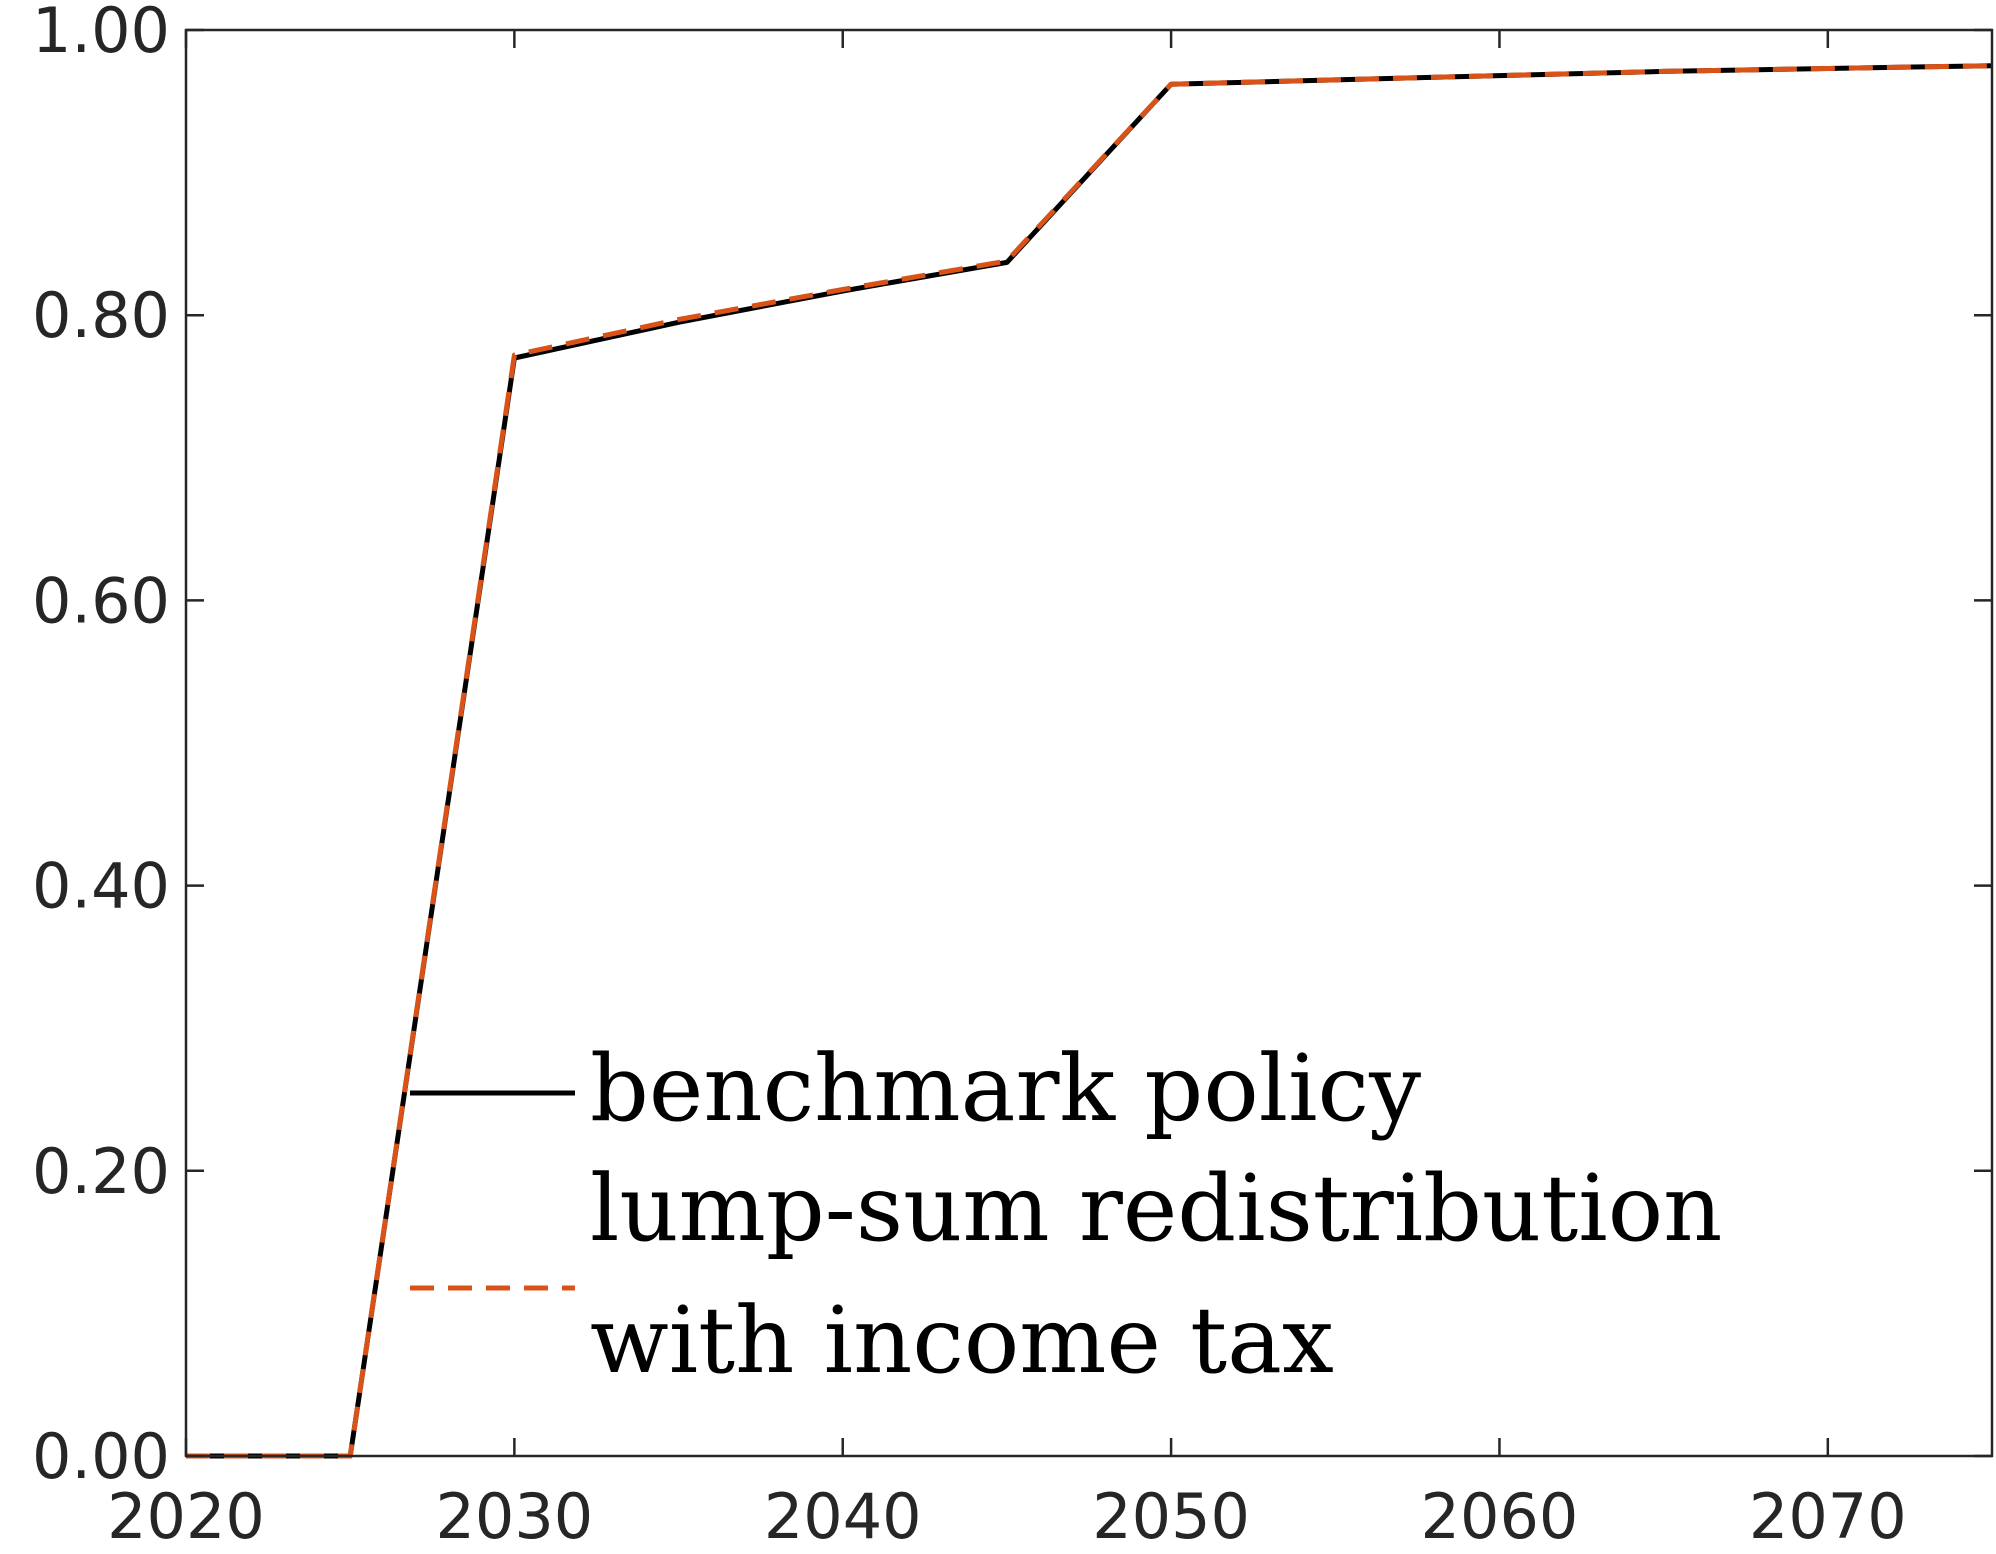 The image size is (1996, 1554). Describe the element at coordinates (101, 600) in the screenshot. I see `y-tick-label: 0.60` at that location.